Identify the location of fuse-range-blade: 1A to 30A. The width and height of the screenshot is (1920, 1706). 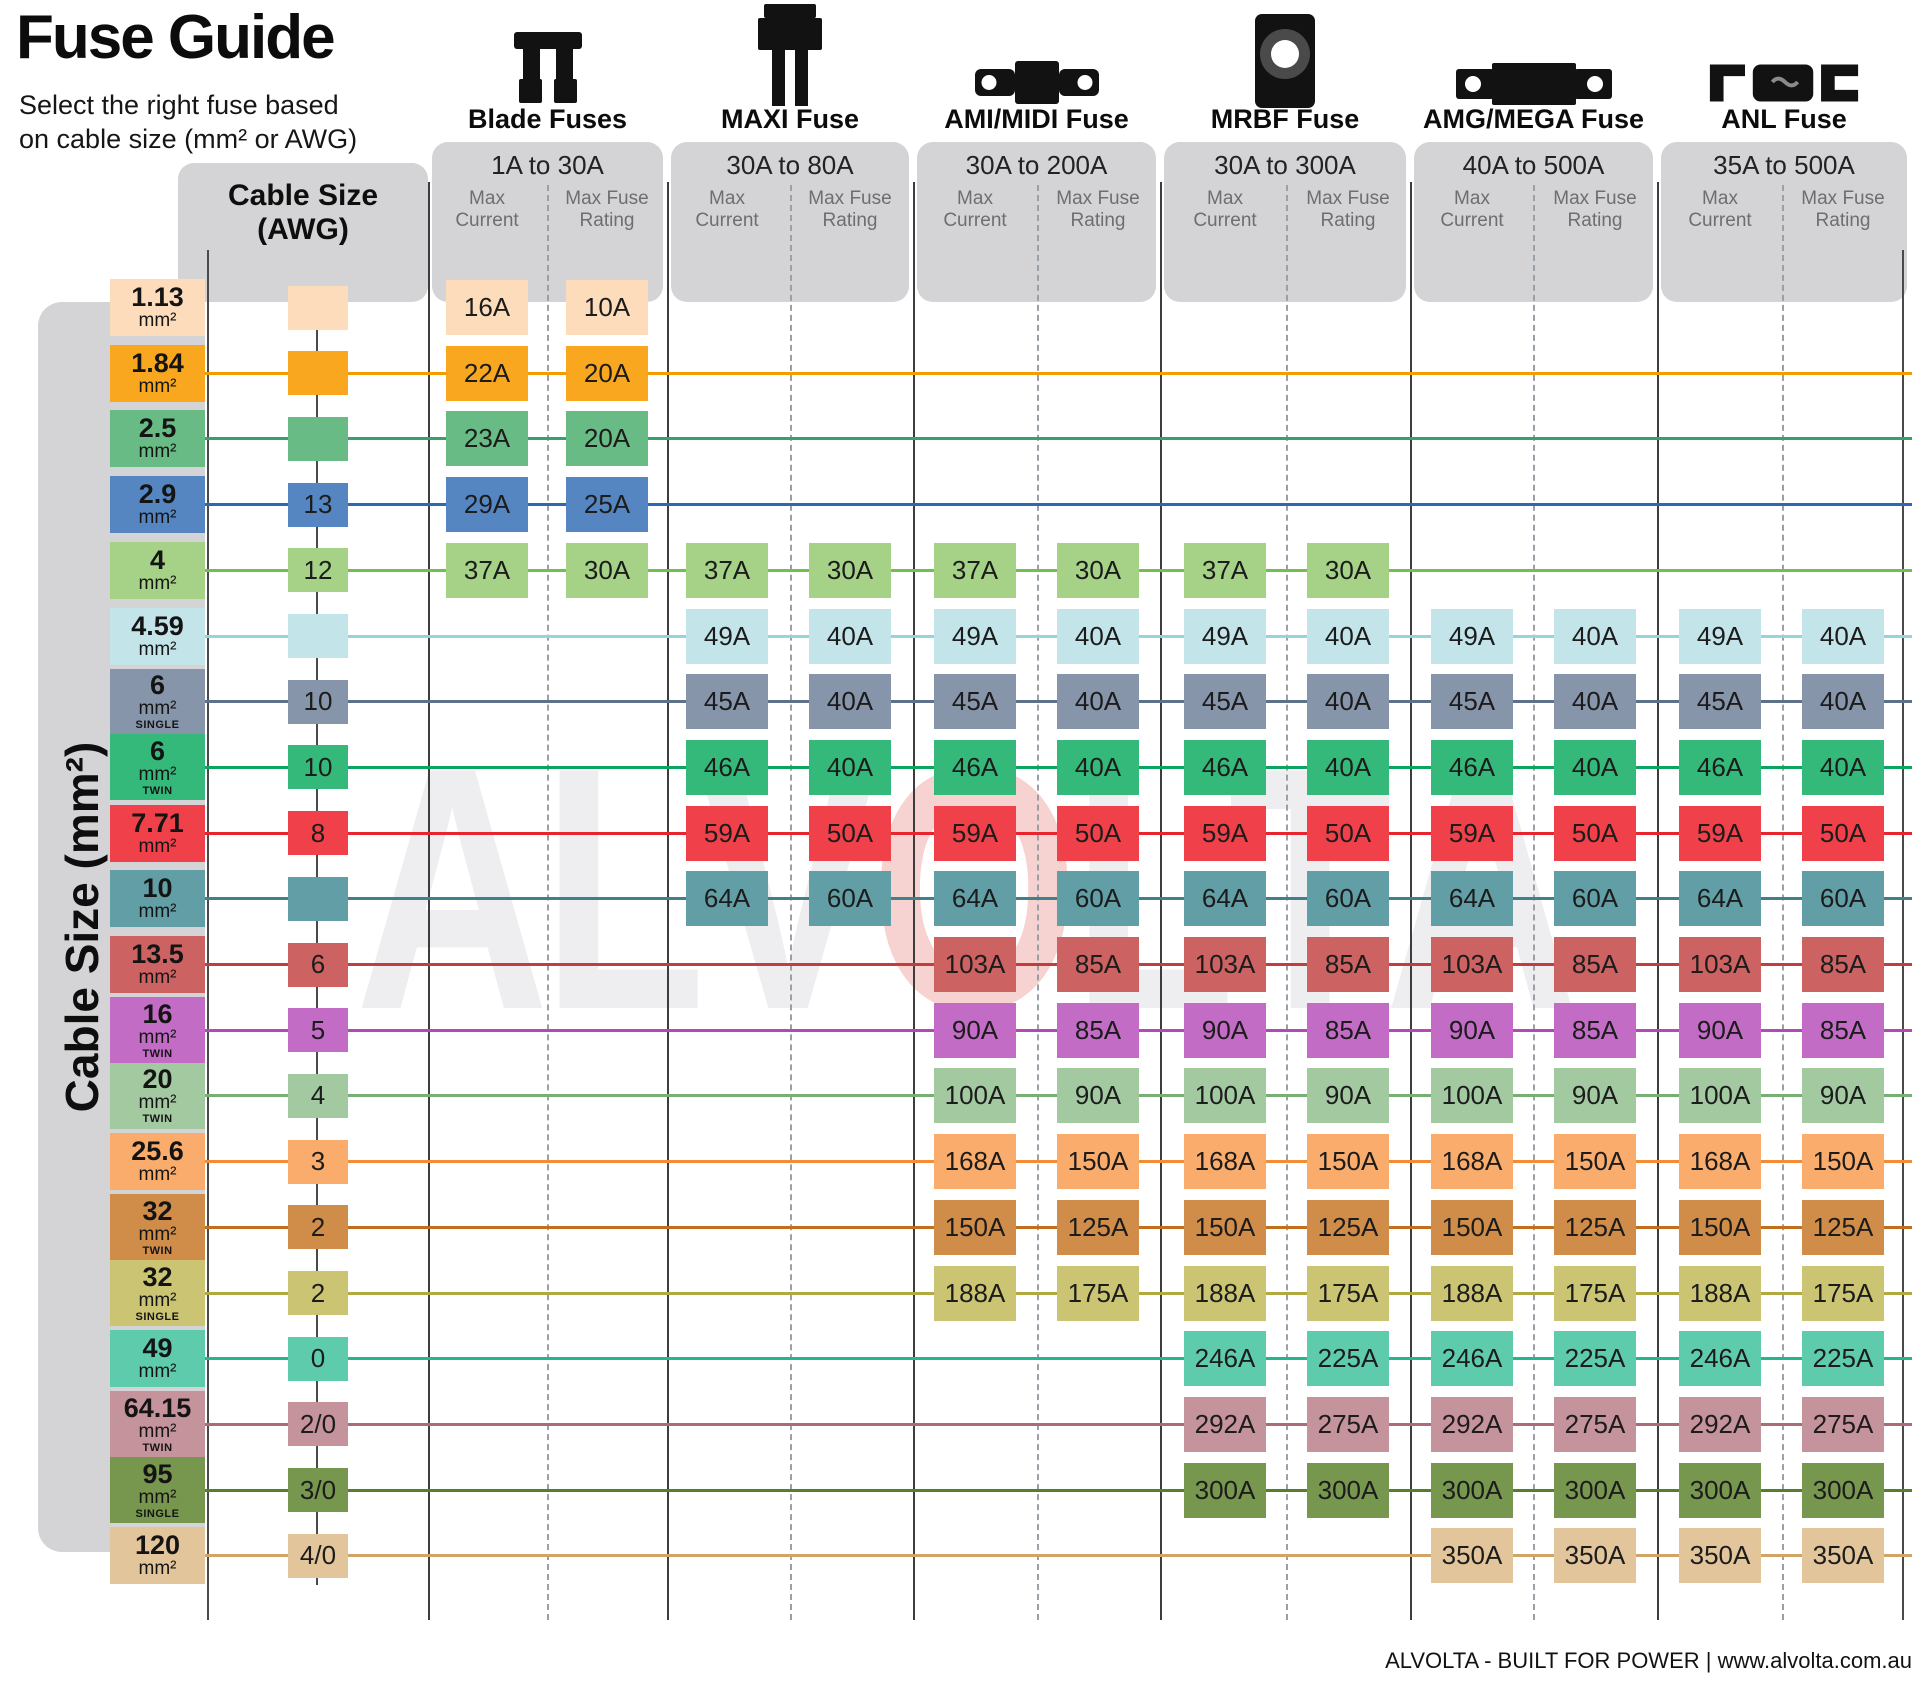
(547, 165).